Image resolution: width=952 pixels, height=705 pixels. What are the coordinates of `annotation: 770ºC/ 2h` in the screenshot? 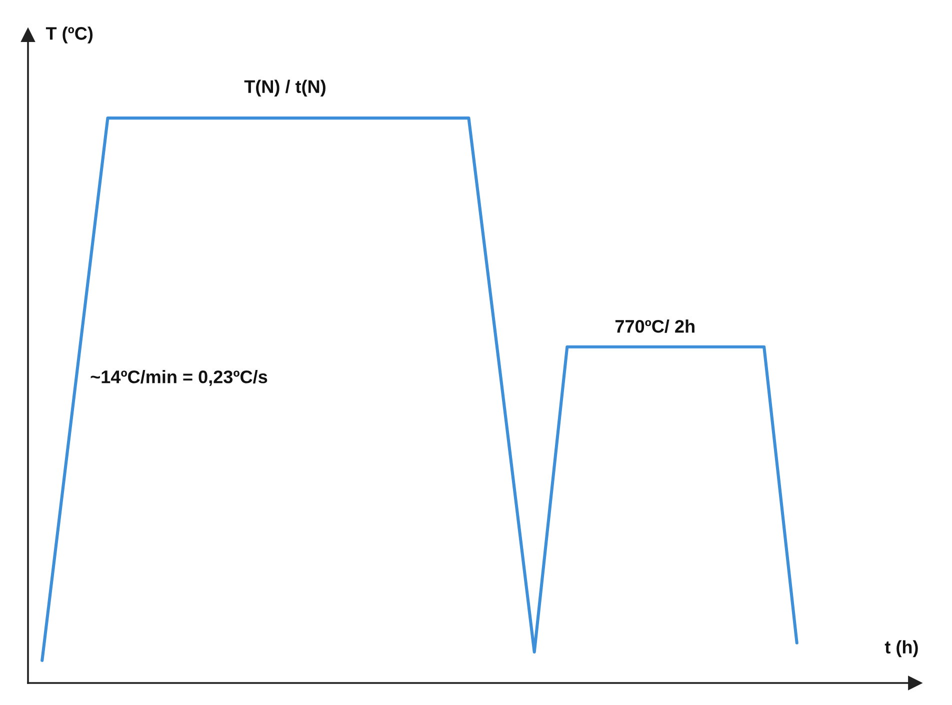 It's located at (654, 326).